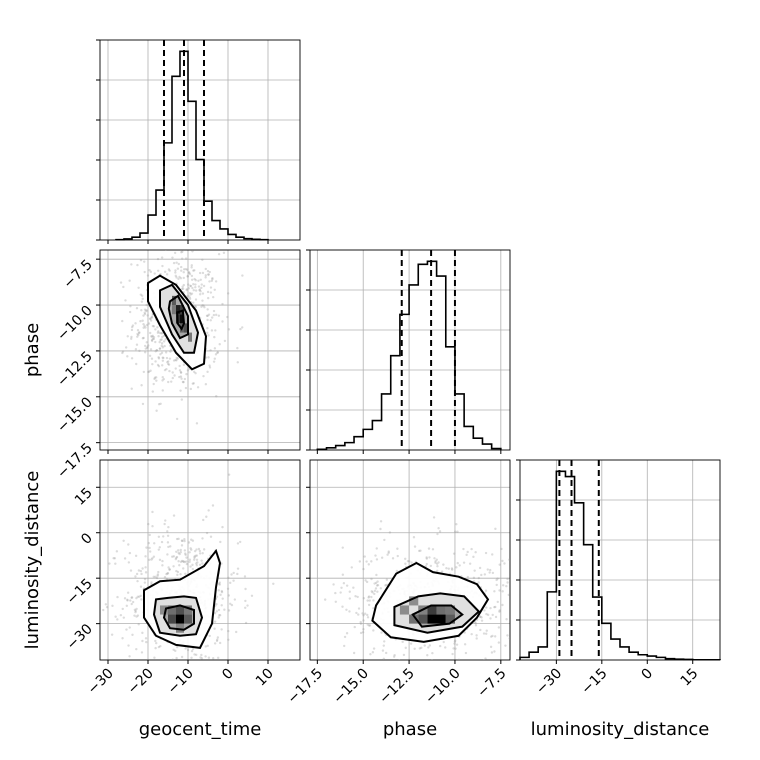 The width and height of the screenshot is (760, 760). I want to click on xtick-label: −15, so click(594, 682).